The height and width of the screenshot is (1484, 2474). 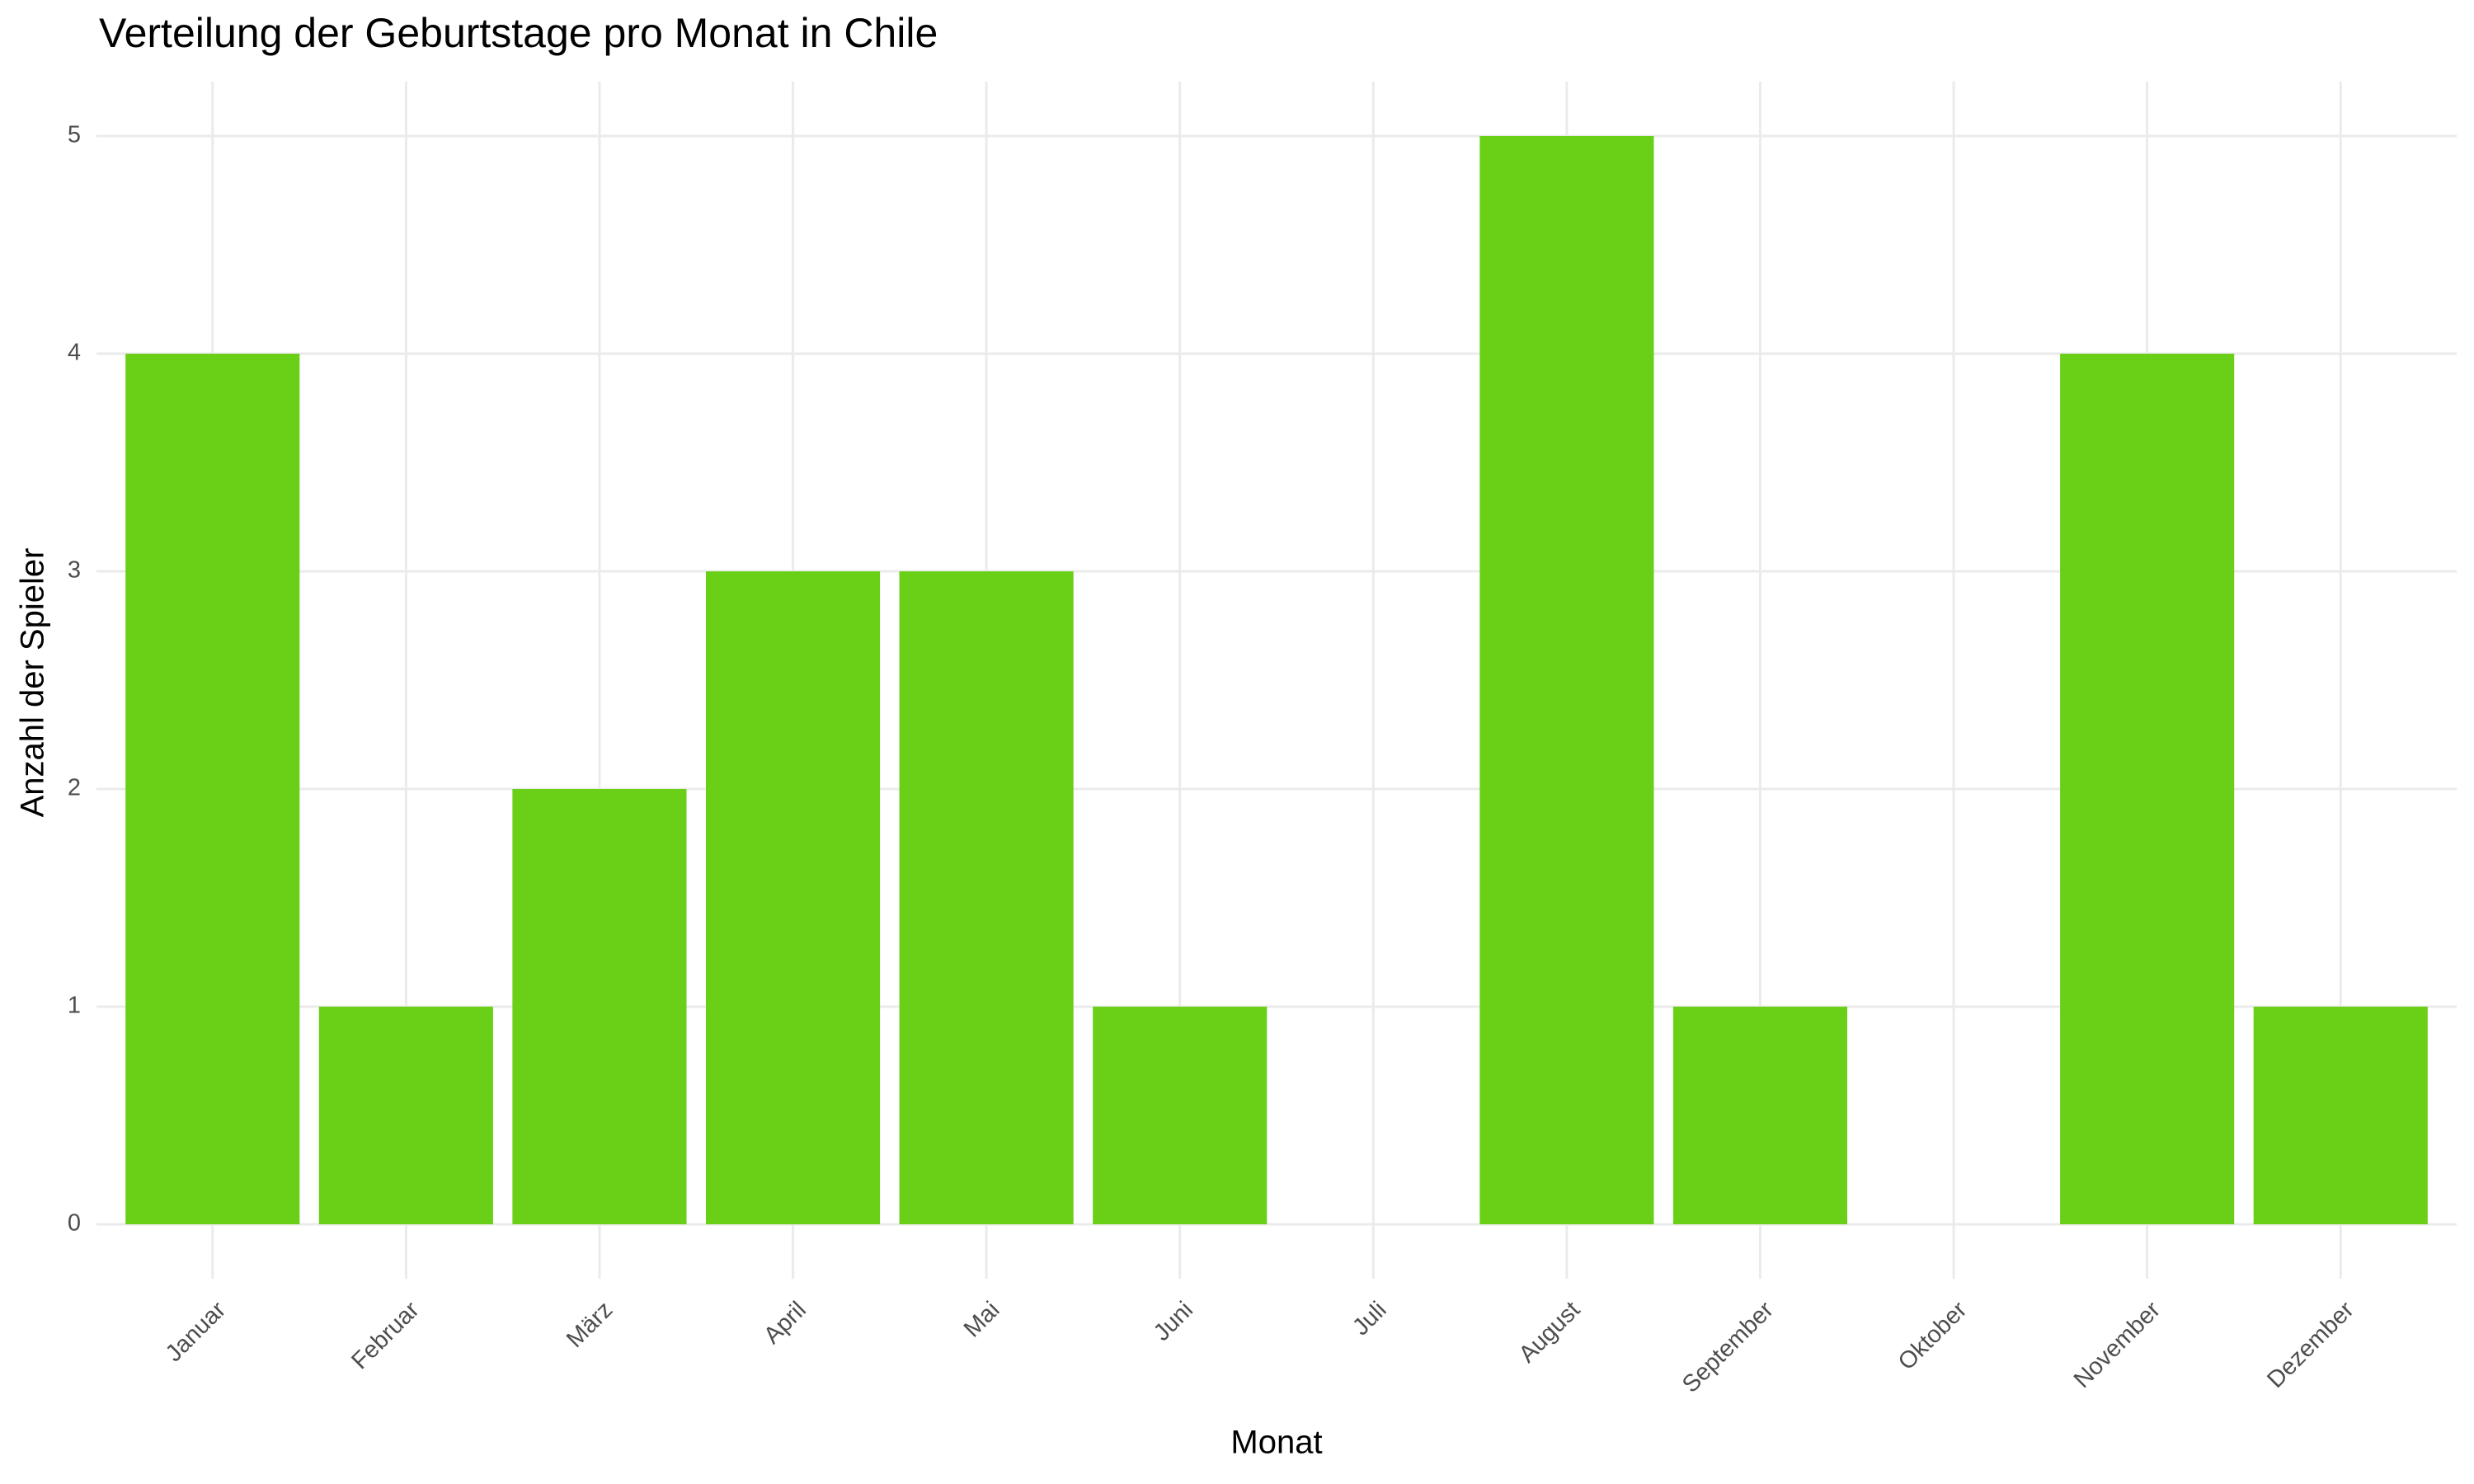 What do you see at coordinates (1549, 1332) in the screenshot?
I see `x-tick-label: August` at bounding box center [1549, 1332].